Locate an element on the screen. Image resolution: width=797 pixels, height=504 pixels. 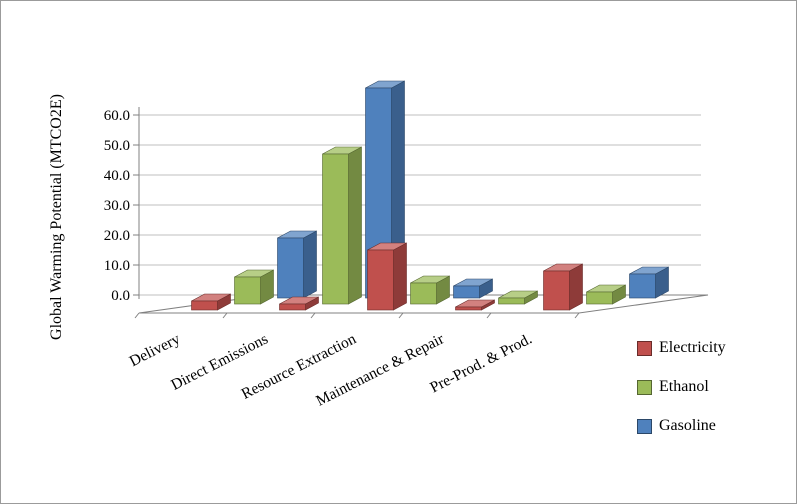
bar-gasoline-delivery is located at coordinates (297, 264).